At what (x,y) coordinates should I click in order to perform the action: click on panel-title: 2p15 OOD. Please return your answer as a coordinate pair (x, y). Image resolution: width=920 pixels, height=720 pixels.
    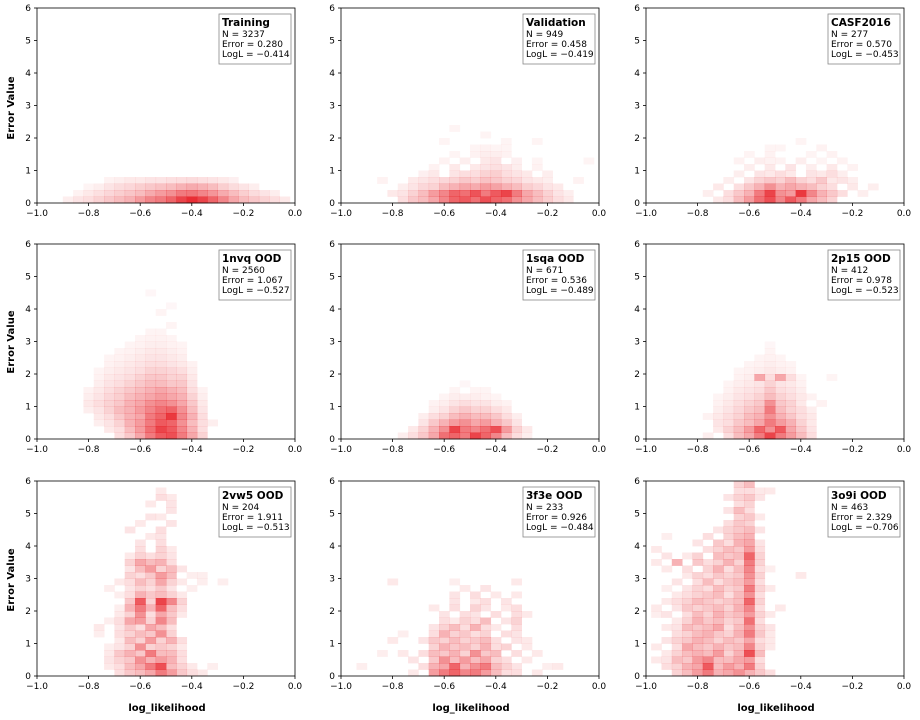
    Looking at the image, I should click on (861, 259).